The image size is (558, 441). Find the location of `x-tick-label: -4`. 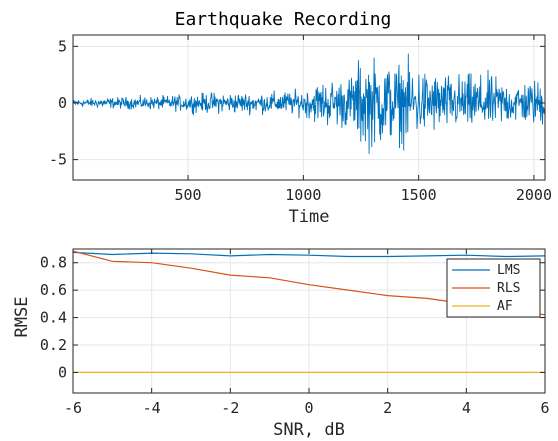

x-tick-label: -4 is located at coordinates (152, 408).